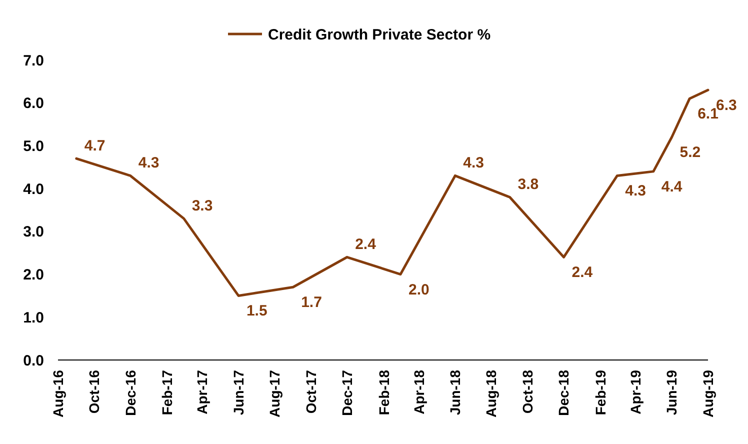 The image size is (748, 444). Describe the element at coordinates (33, 103) in the screenshot. I see `y-tick-label: 6.0` at that location.